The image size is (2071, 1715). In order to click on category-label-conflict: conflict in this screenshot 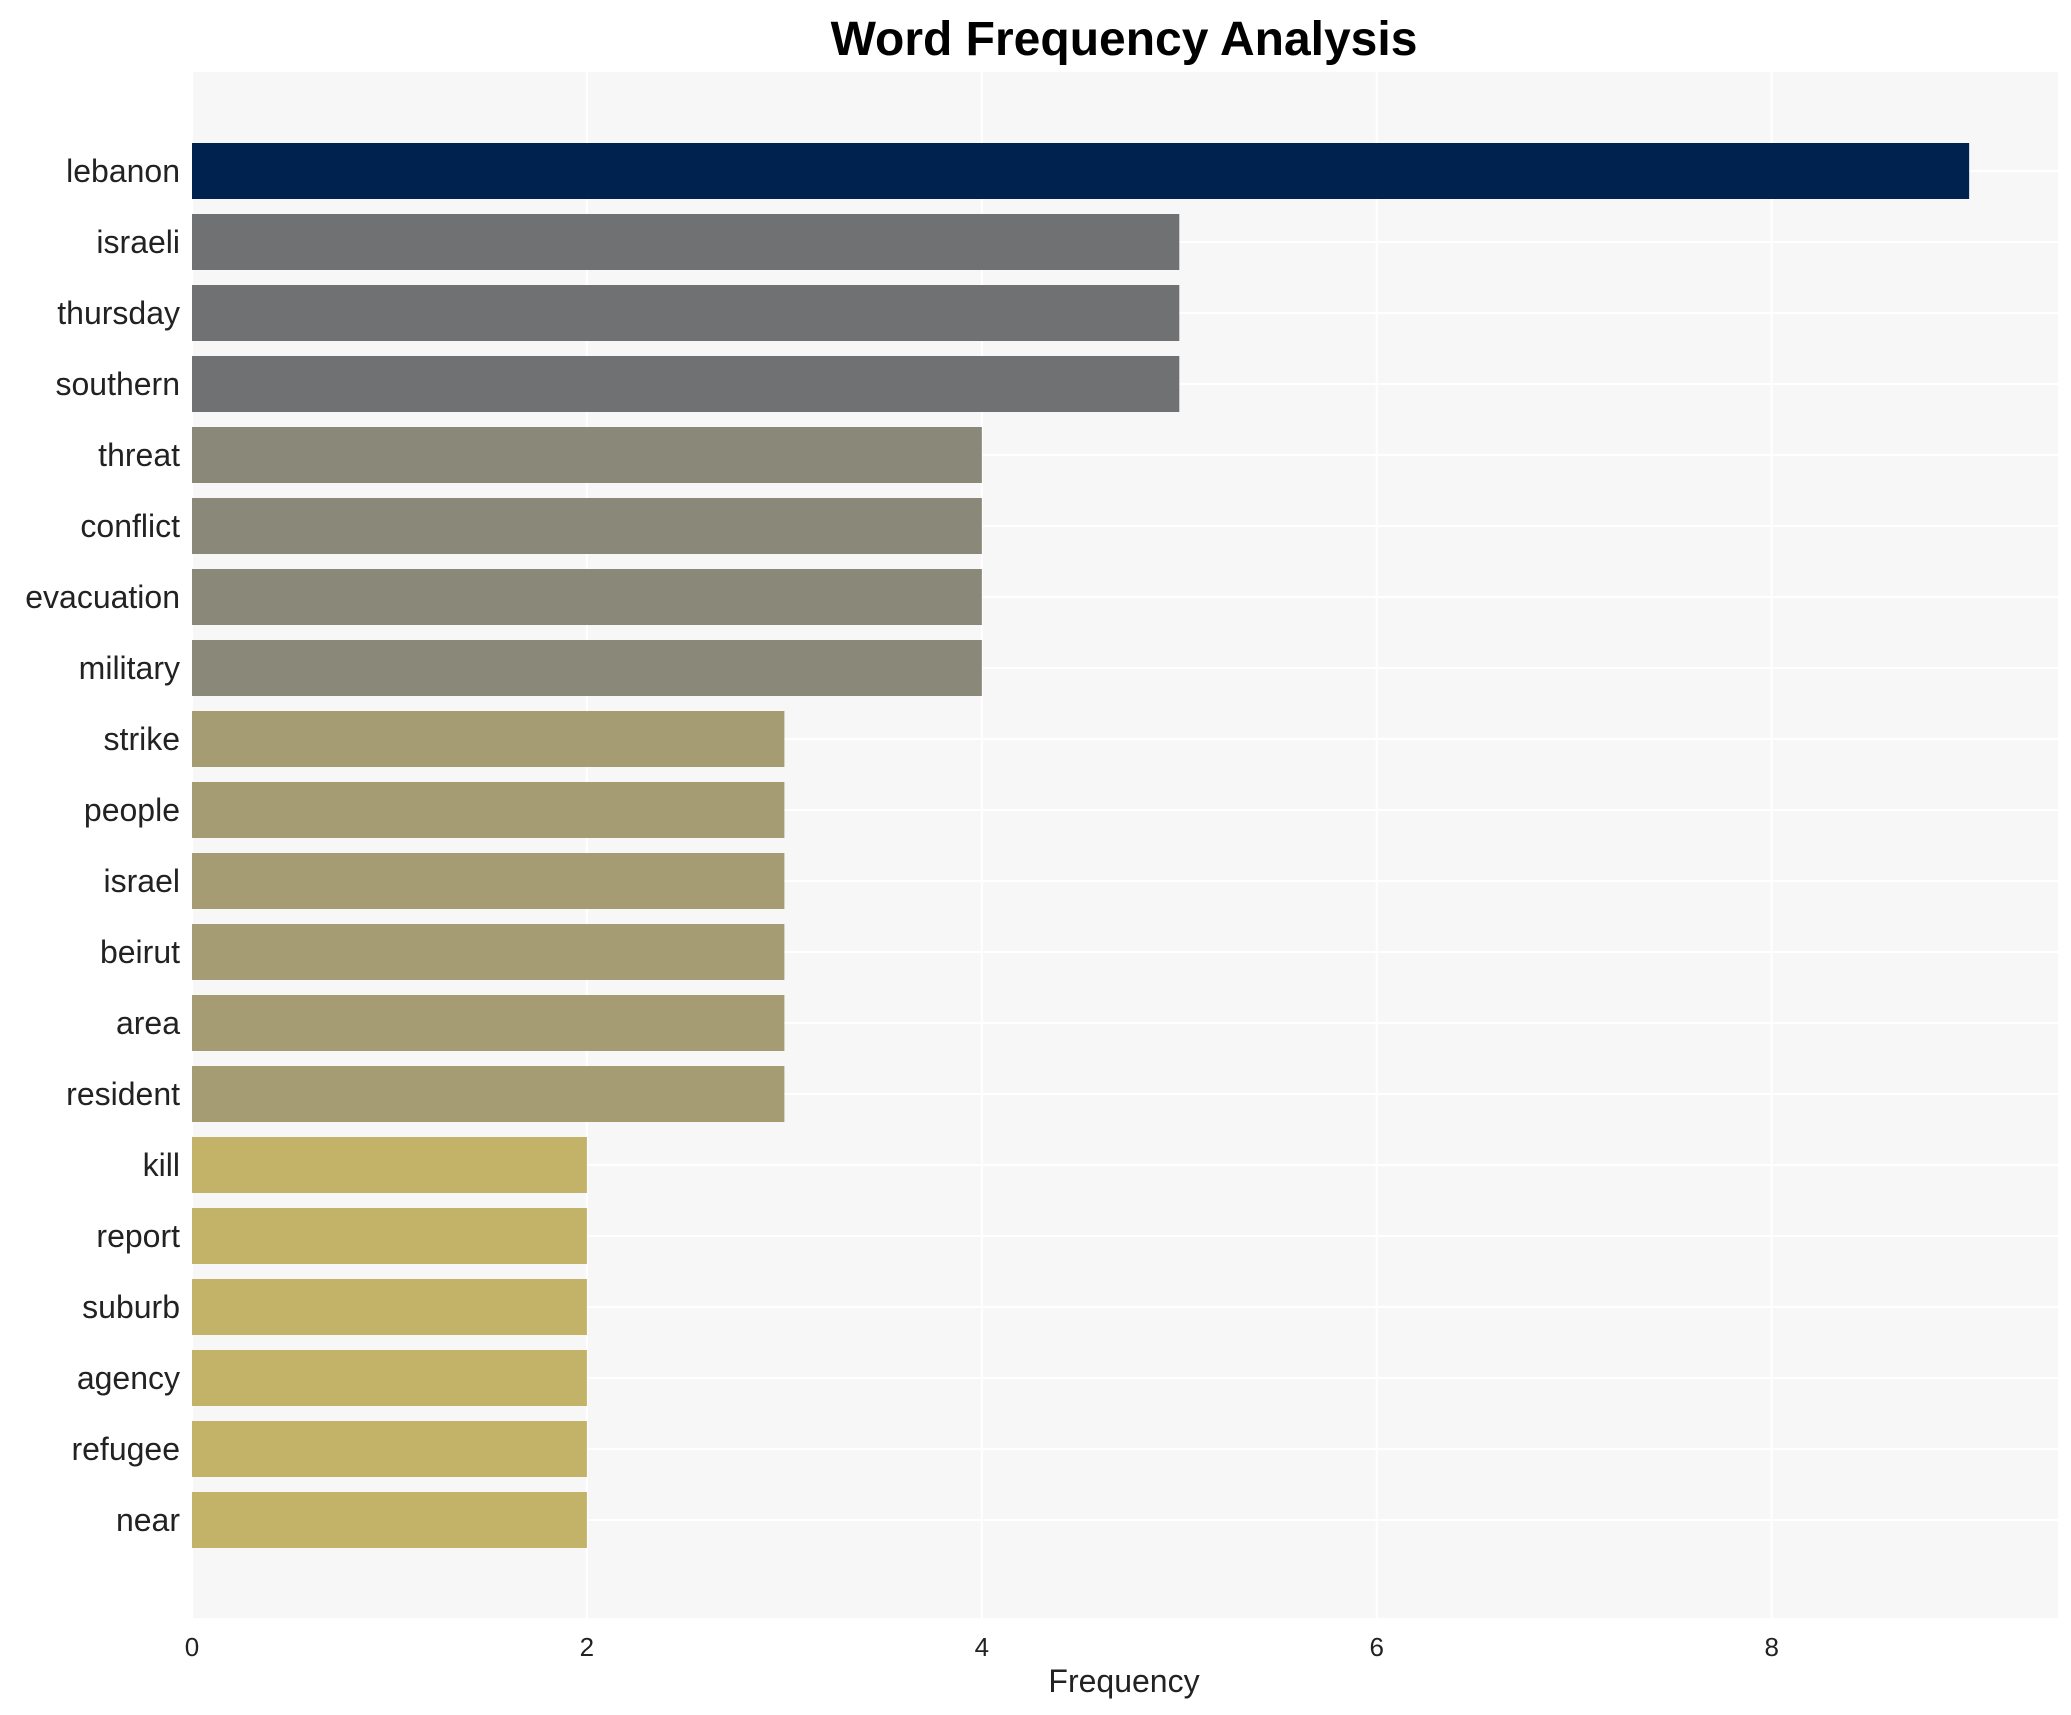, I will do `click(130, 526)`.